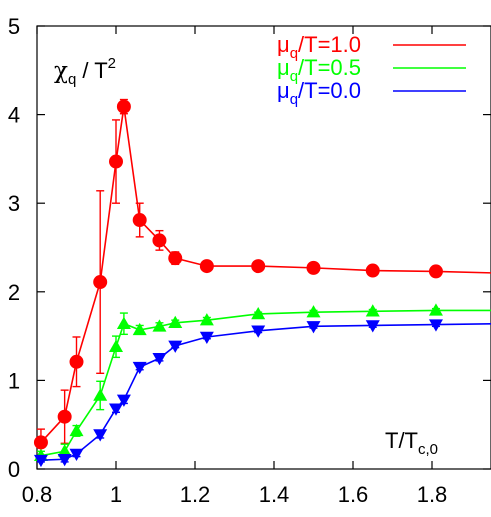 This screenshot has height=517, width=491. Describe the element at coordinates (329, 44) in the screenshot. I see `legend-rest: /T=1.0` at that location.